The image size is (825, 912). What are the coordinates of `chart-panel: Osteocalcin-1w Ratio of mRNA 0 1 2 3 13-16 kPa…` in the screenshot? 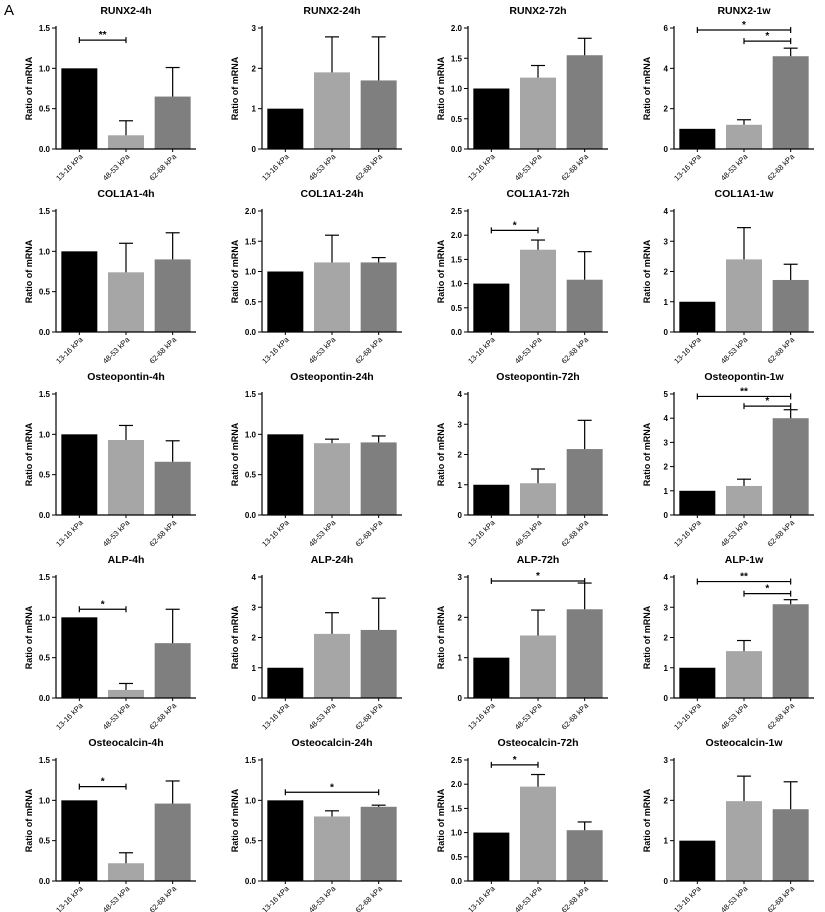 It's located at (721, 822).